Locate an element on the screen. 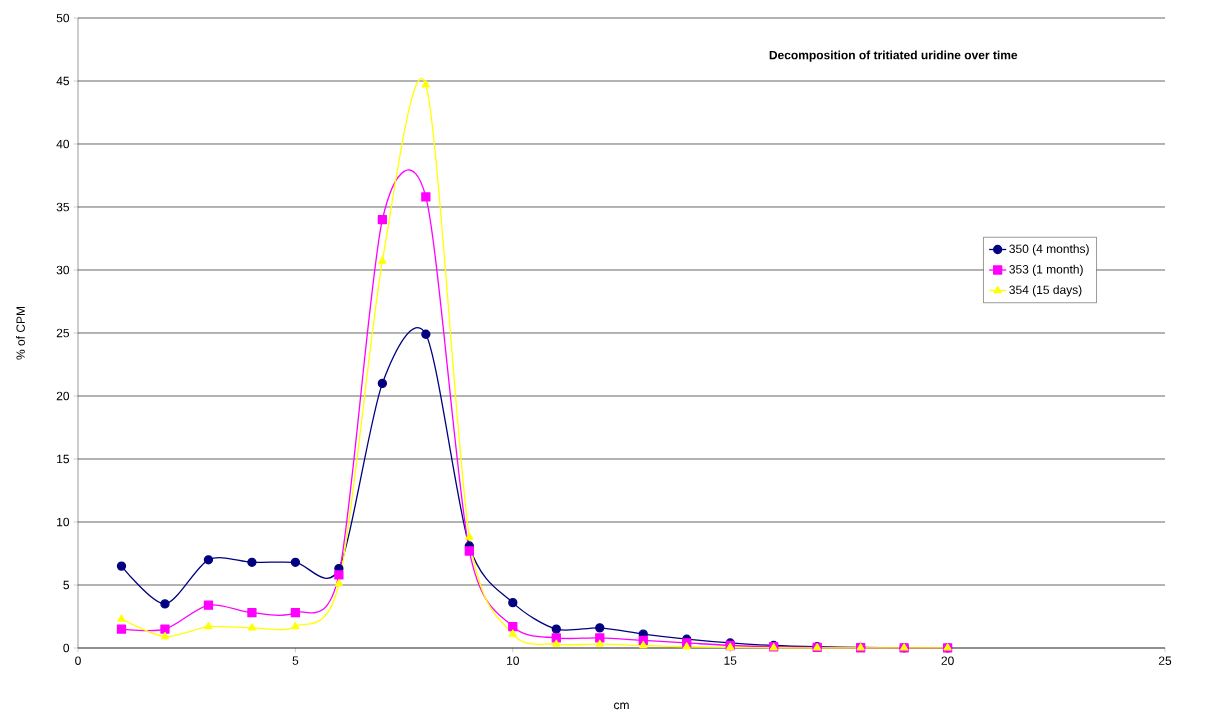 The height and width of the screenshot is (724, 1223). x-tick-label: 15 is located at coordinates (730, 660).